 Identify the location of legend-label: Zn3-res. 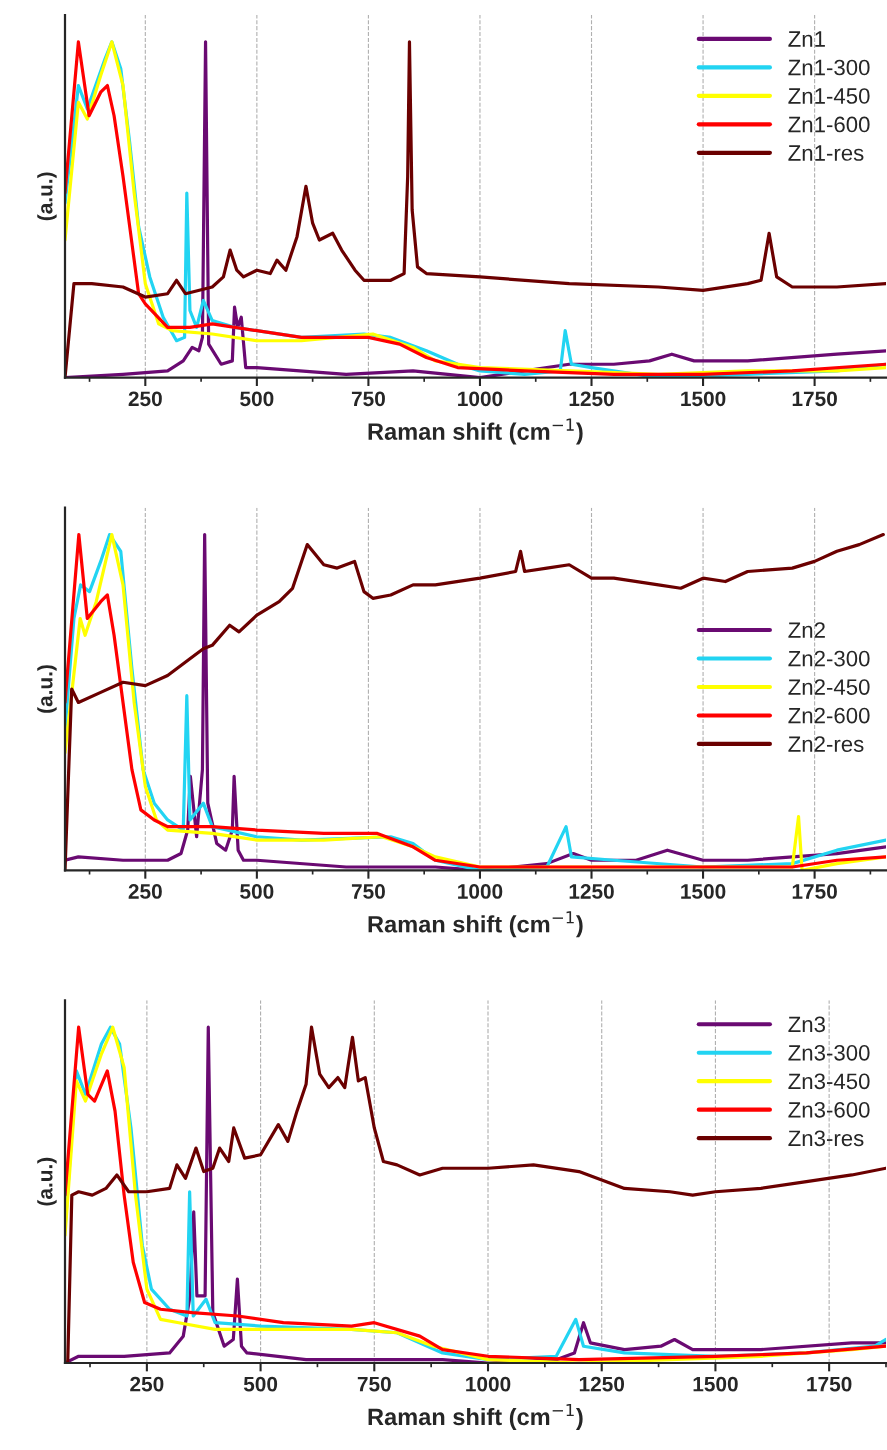
(826, 1138).